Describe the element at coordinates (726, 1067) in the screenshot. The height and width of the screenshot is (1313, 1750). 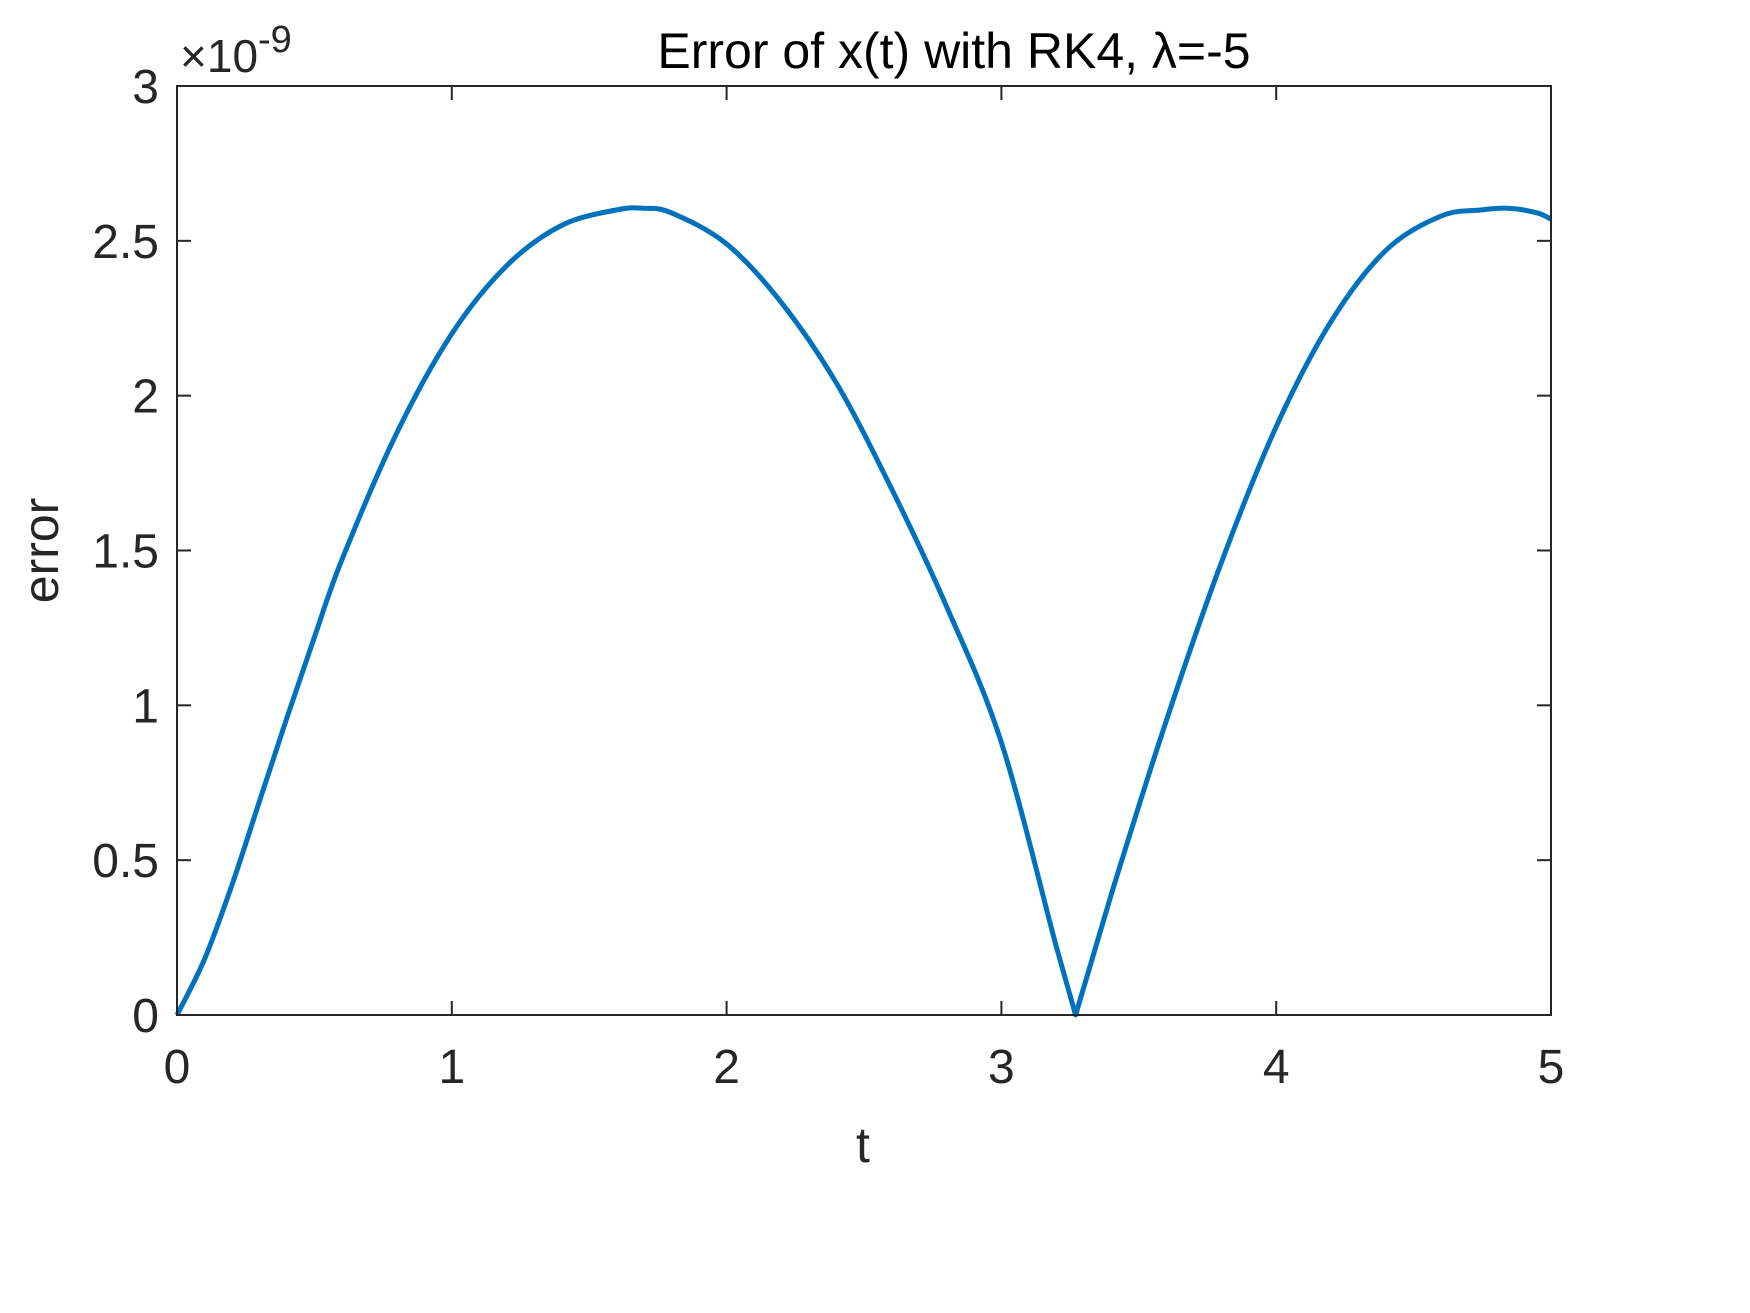
I see `x-tick-label-2: 2` at that location.